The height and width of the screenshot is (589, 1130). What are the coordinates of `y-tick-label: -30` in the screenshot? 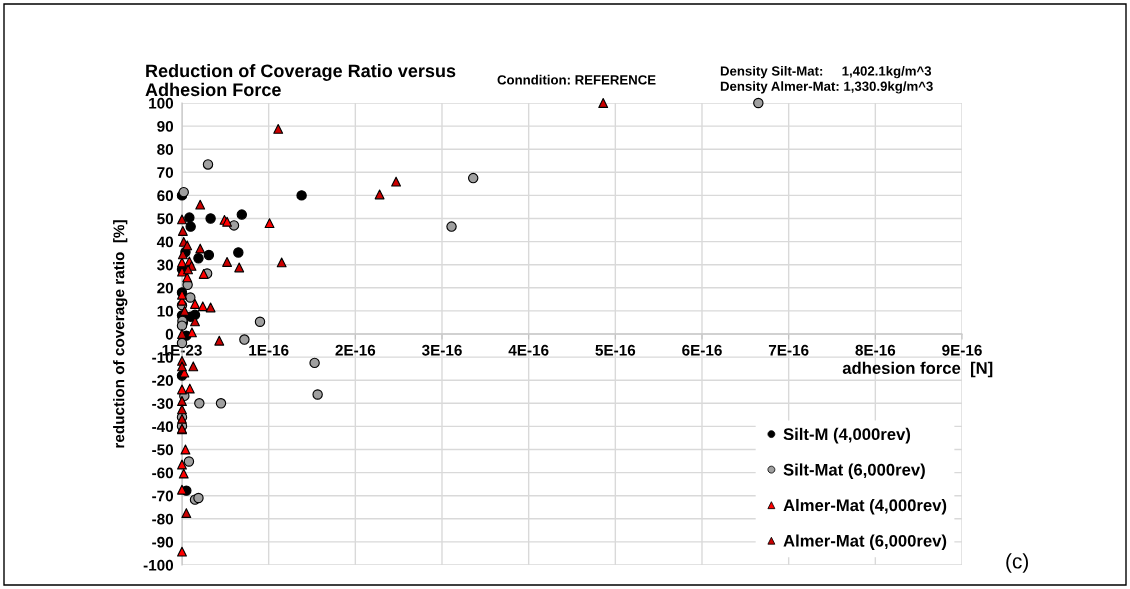 It's located at (163, 404).